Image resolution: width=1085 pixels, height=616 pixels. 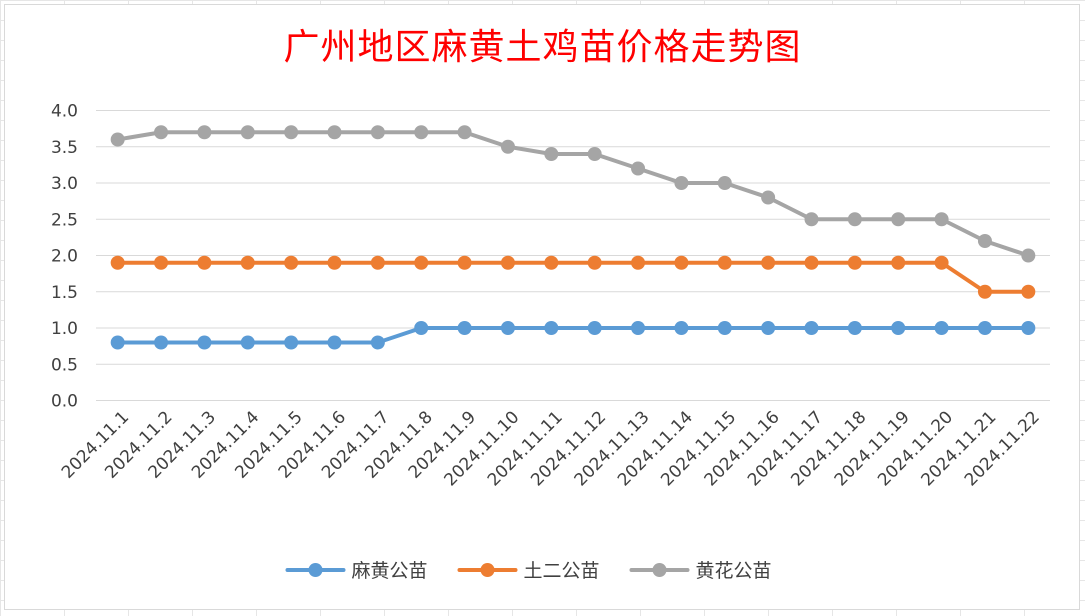 I want to click on y-tick-label: 0.5, so click(x=64, y=365).